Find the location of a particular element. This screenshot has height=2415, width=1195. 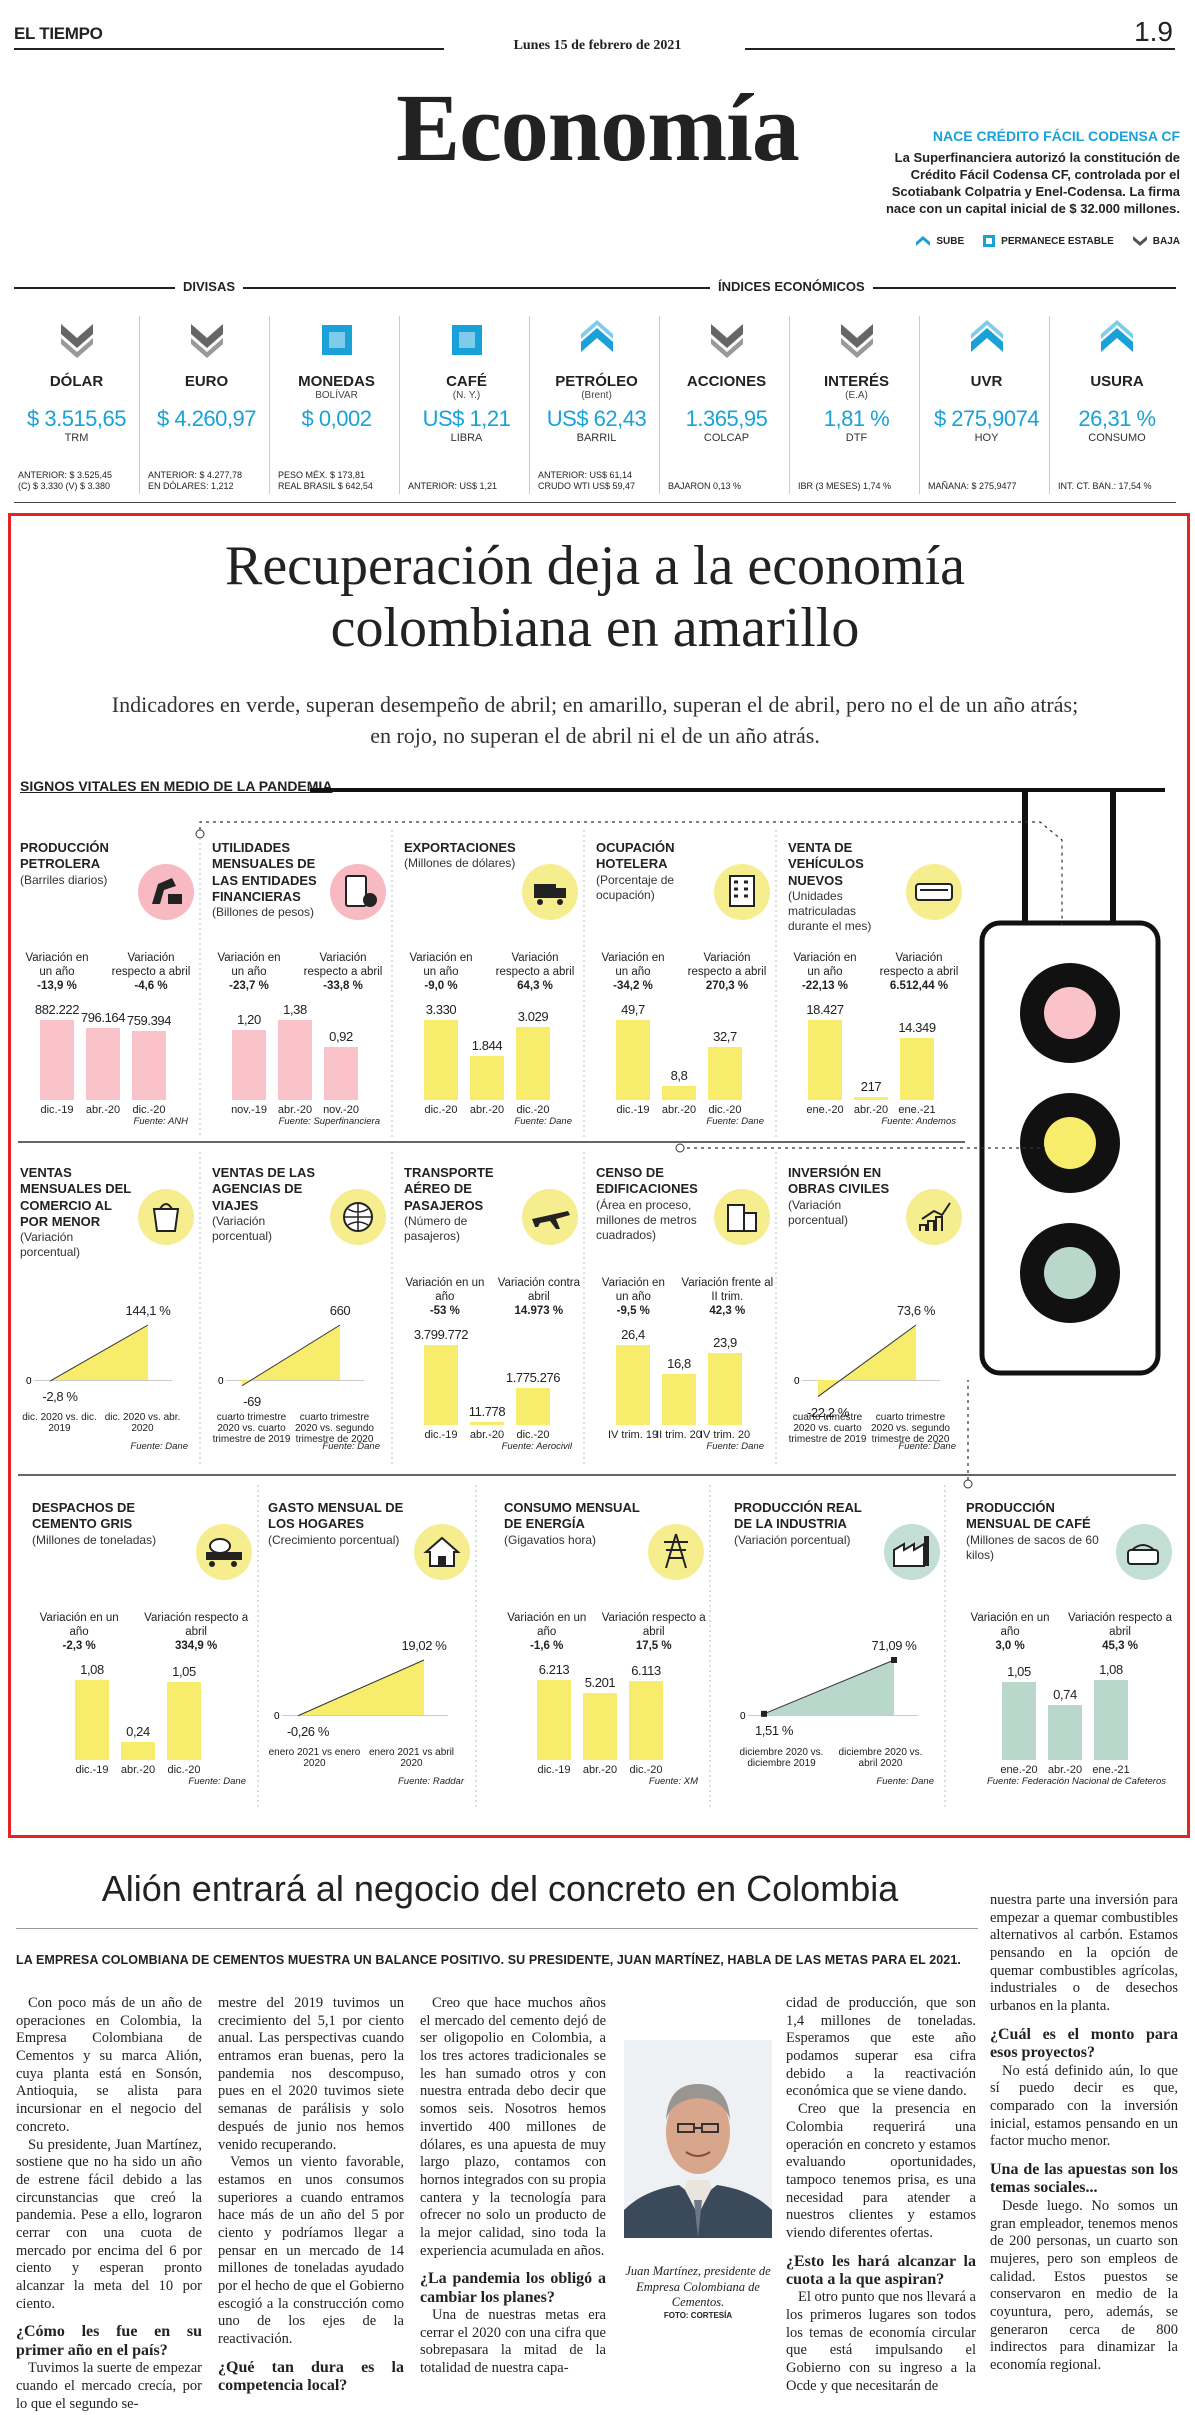

variation-year: Variación en un año -9,0 % is located at coordinates (441, 972).